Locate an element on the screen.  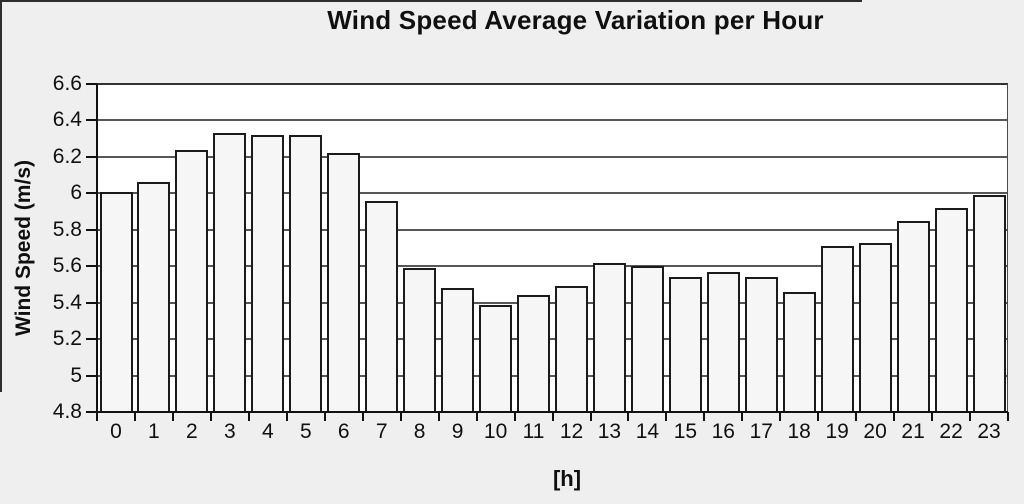
x-tick-label: 4 is located at coordinates (267, 431).